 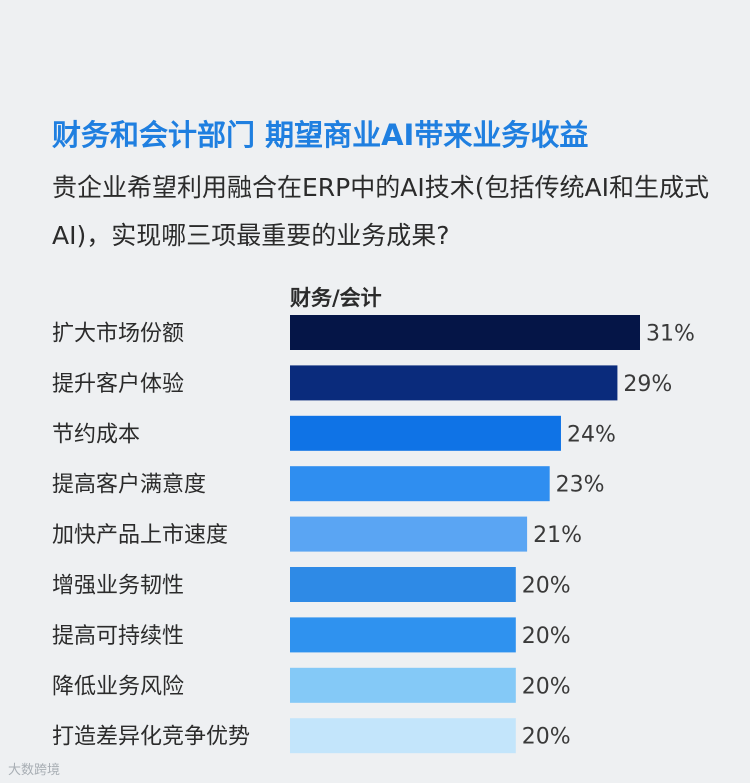 What do you see at coordinates (580, 485) in the screenshot?
I see `value-label: 23%` at bounding box center [580, 485].